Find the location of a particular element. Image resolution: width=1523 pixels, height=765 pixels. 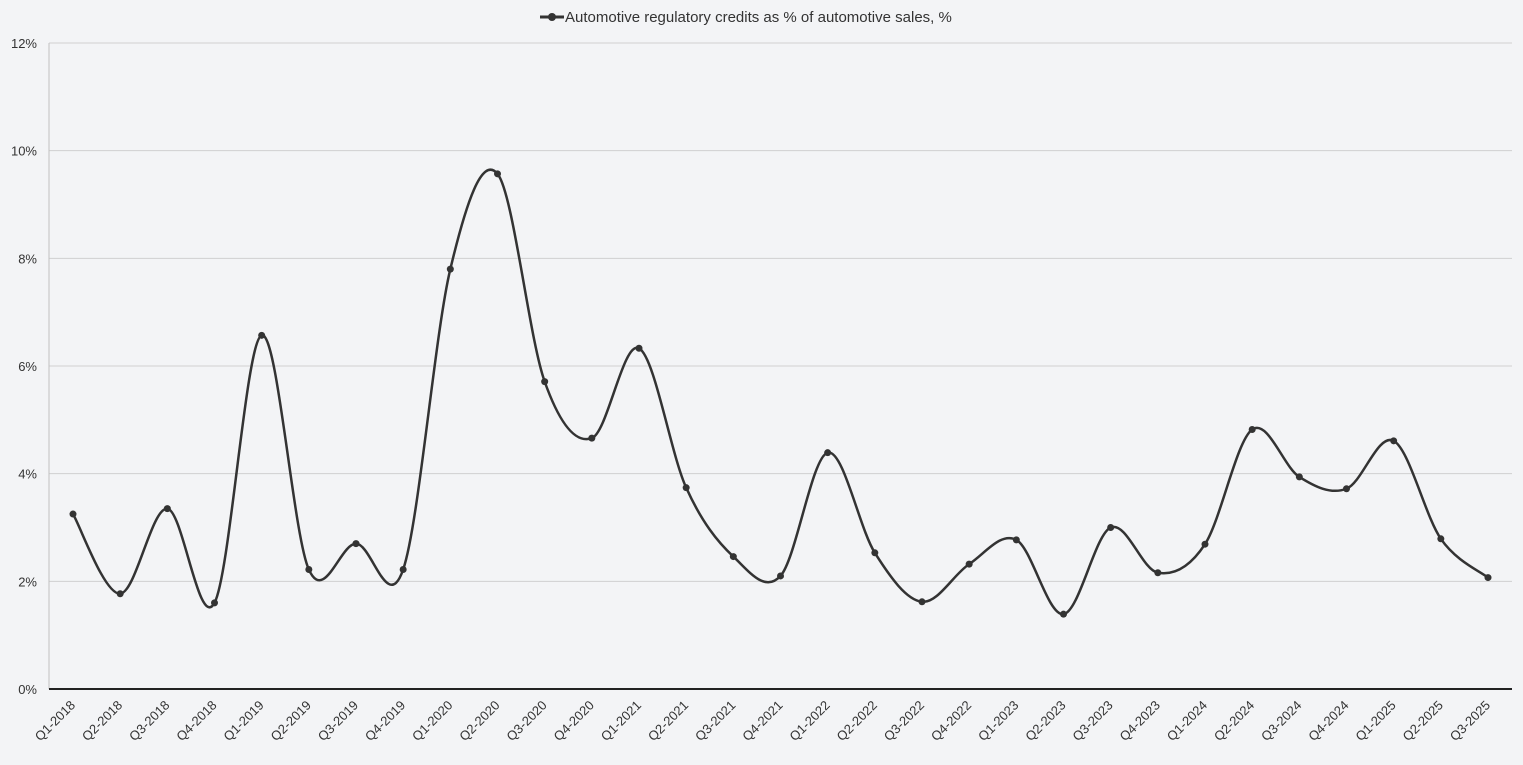

x-tick-label: Q1-2023 is located at coordinates (998, 721).